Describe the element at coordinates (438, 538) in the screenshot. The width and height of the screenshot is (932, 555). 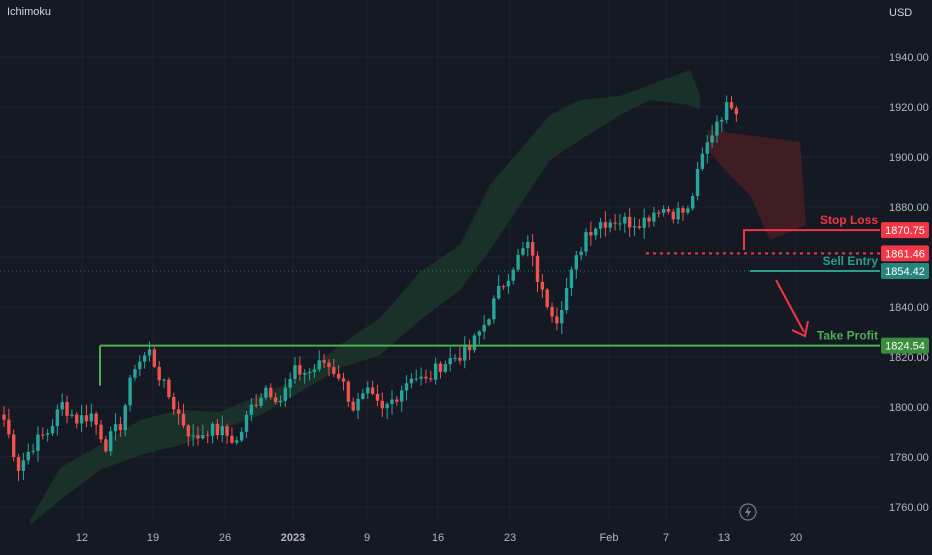
I see `x-tick-label: 16` at that location.